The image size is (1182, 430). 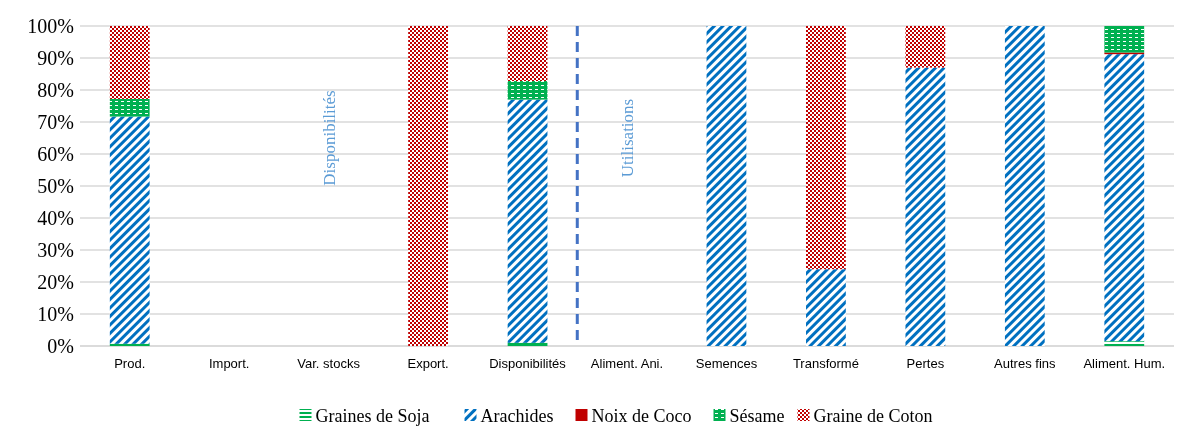 I want to click on x-tick-label: Aliment. Hum., so click(x=1124, y=363).